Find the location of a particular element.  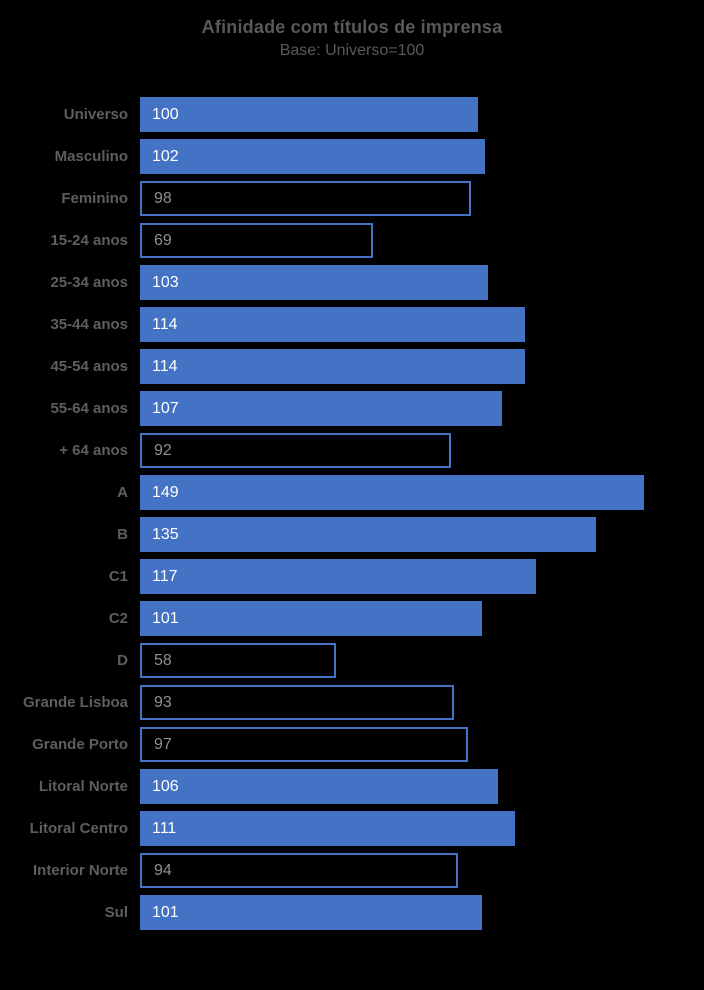

category-label: + 64 anos is located at coordinates (93, 450).